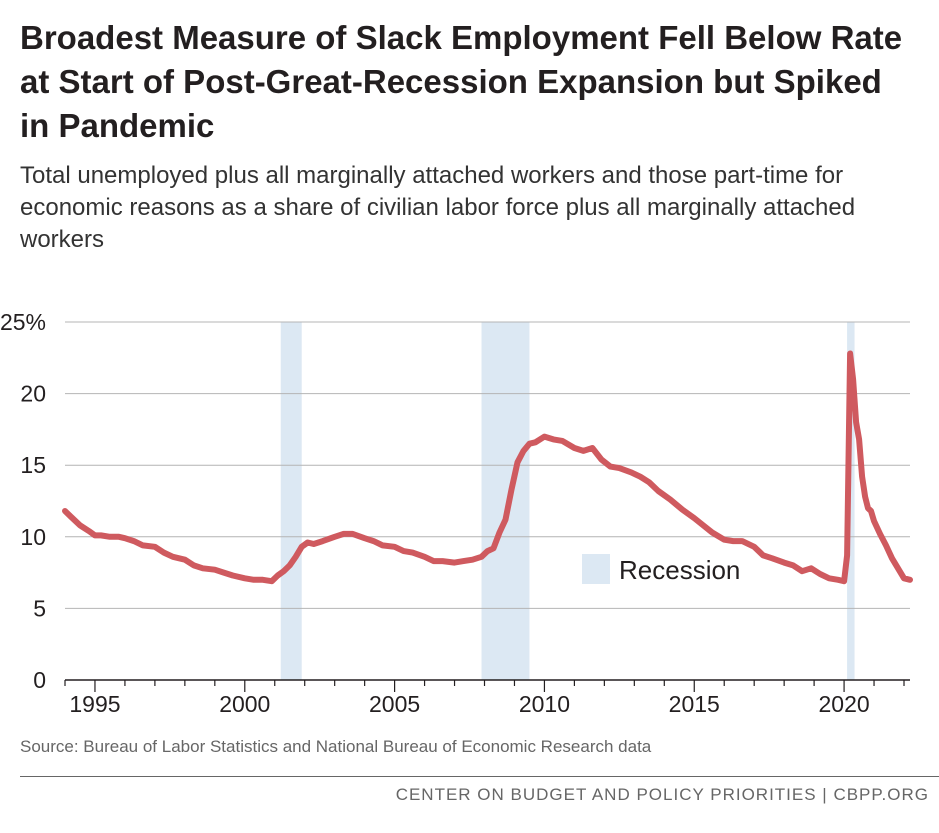 The height and width of the screenshot is (833, 939). I want to click on x-tick-label-2000: 2000, so click(244, 704).